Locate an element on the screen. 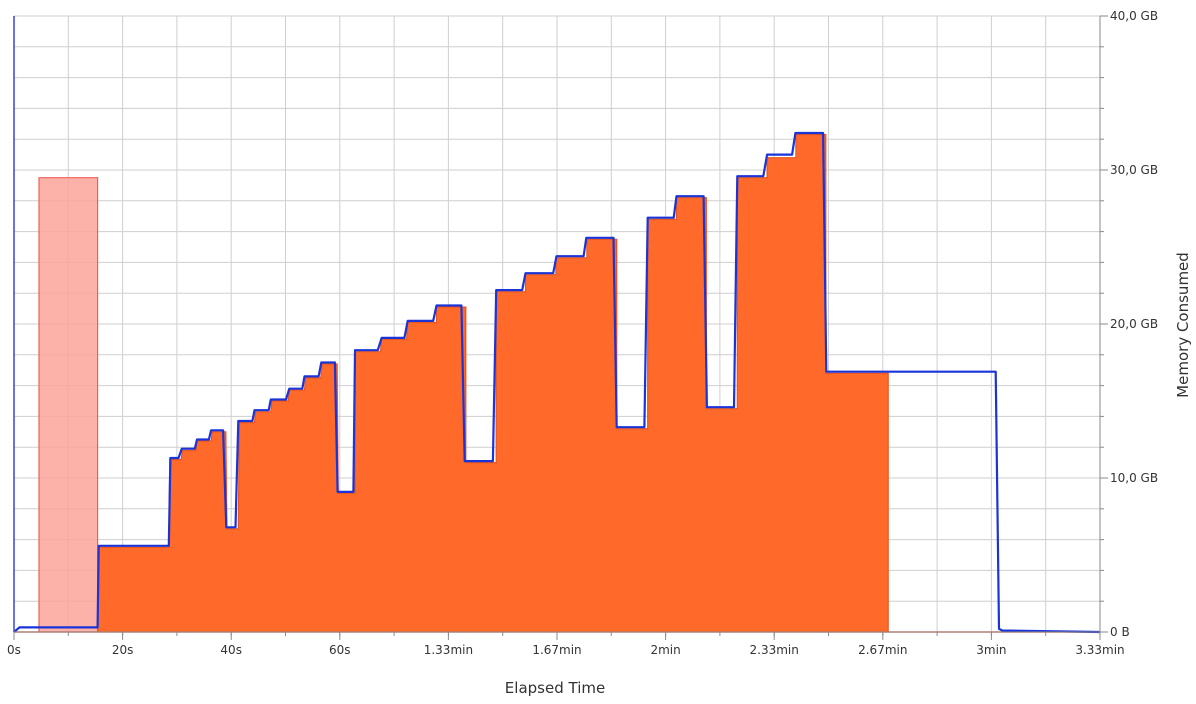  y-tick-label: 10,0 GB is located at coordinates (1134, 478).